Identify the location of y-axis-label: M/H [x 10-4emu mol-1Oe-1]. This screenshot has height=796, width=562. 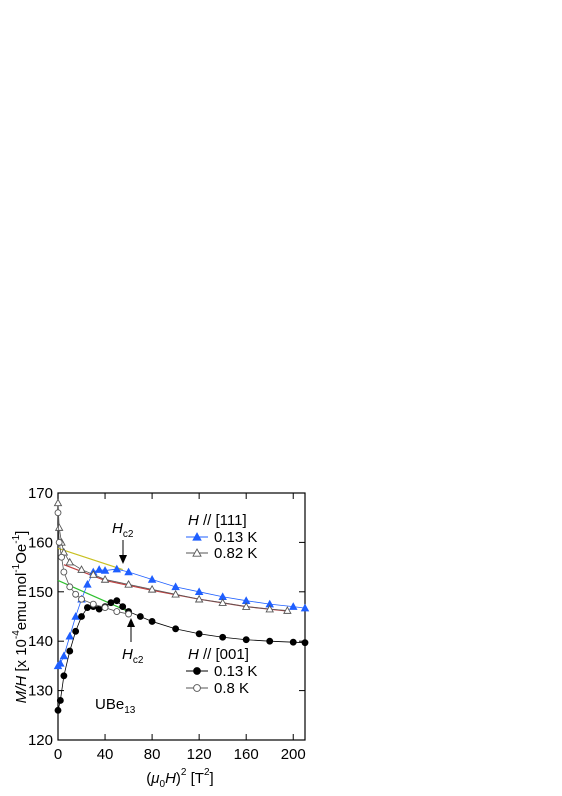
(20, 617).